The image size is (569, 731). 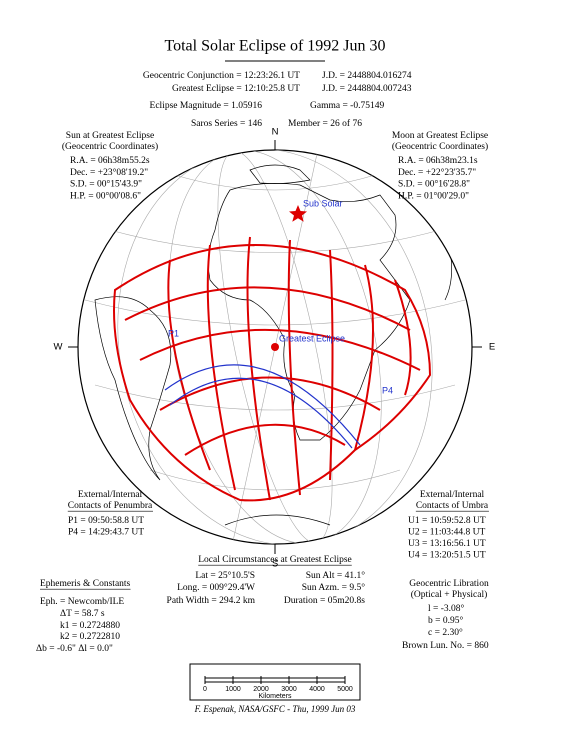 What do you see at coordinates (492, 347) in the screenshot?
I see `compass-e: E` at bounding box center [492, 347].